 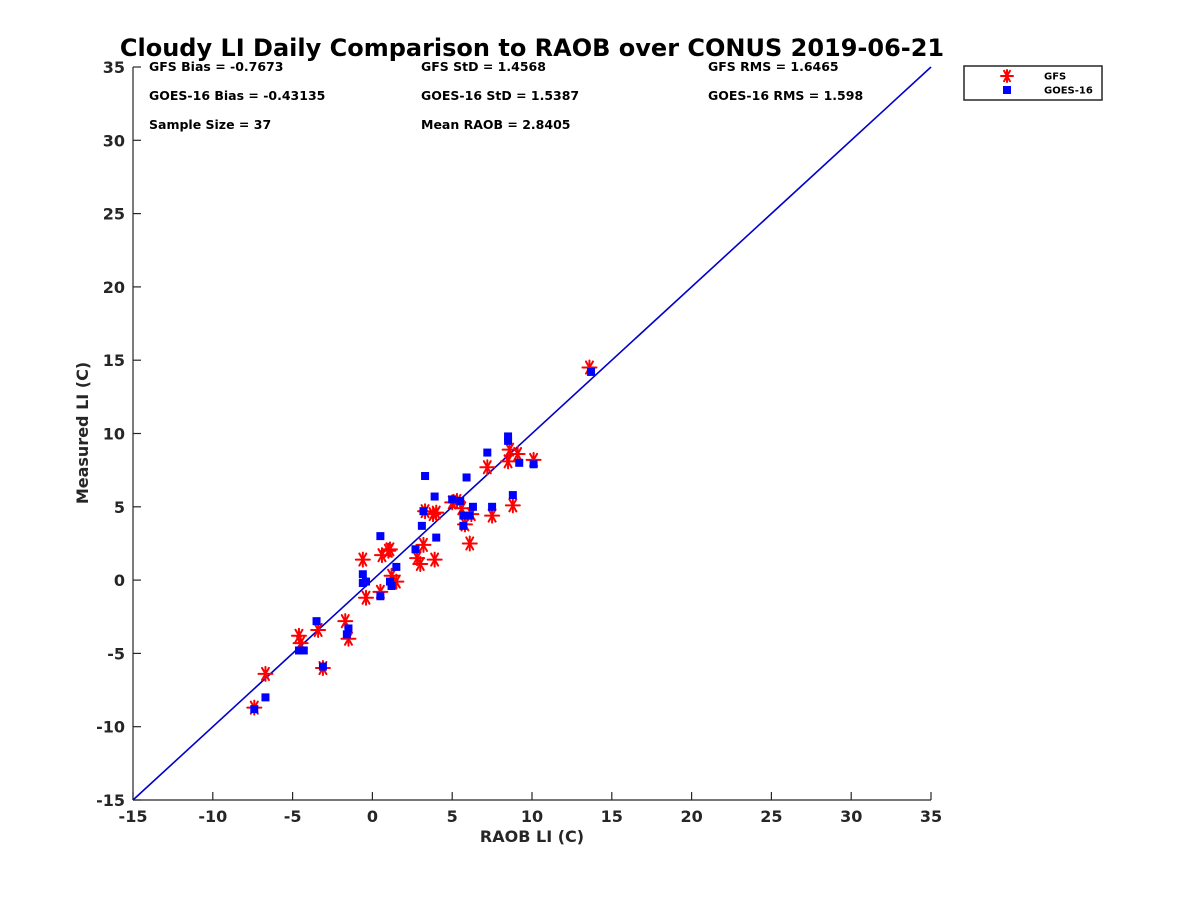 What do you see at coordinates (212, 816) in the screenshot?
I see `x-tick-label: -10` at bounding box center [212, 816].